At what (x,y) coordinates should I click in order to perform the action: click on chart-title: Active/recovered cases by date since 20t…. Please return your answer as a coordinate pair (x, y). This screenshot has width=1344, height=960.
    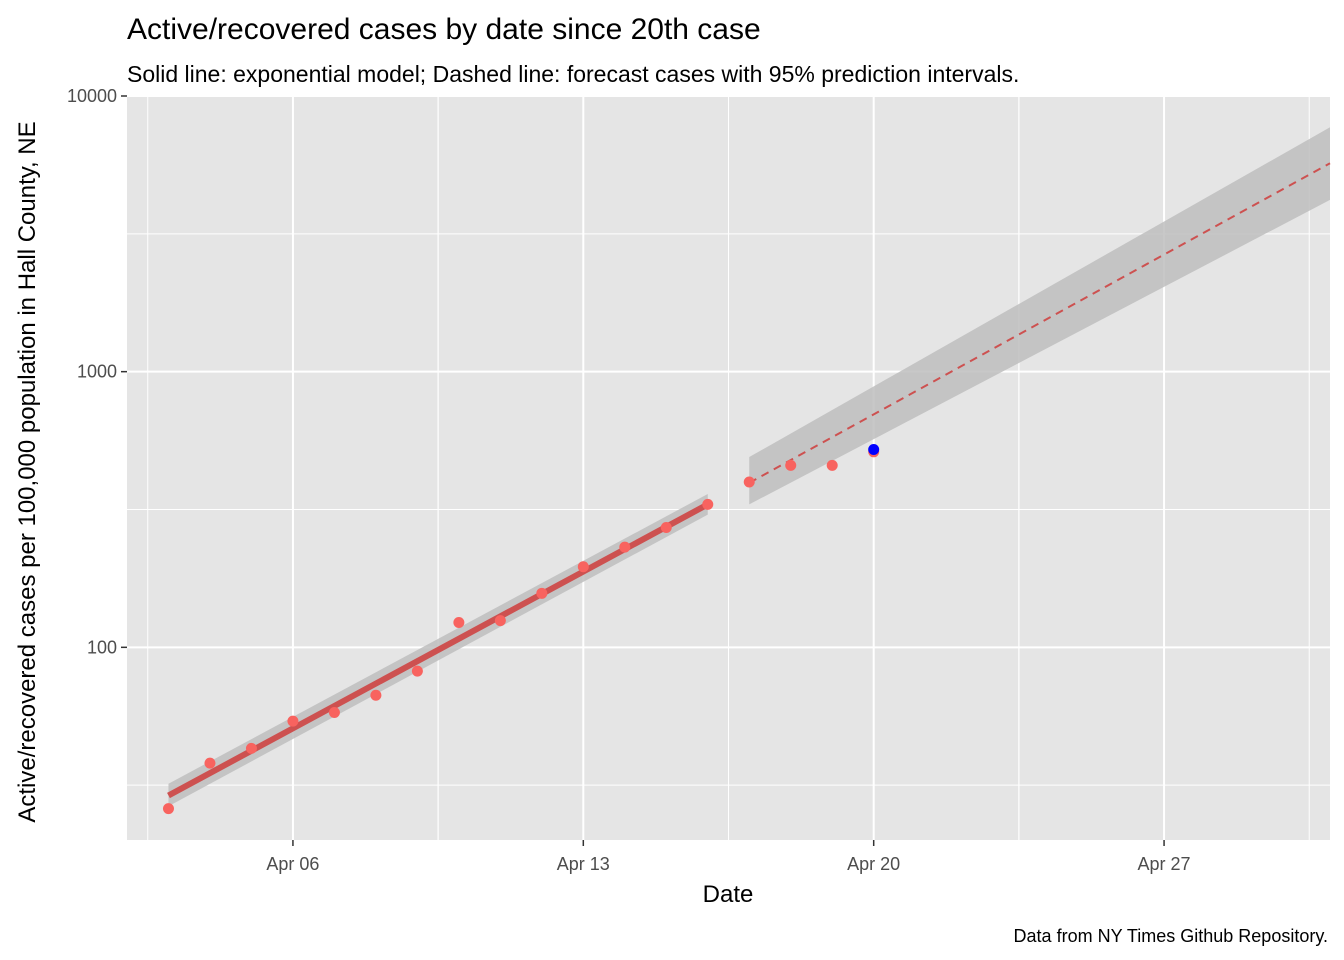
    Looking at the image, I should click on (444, 29).